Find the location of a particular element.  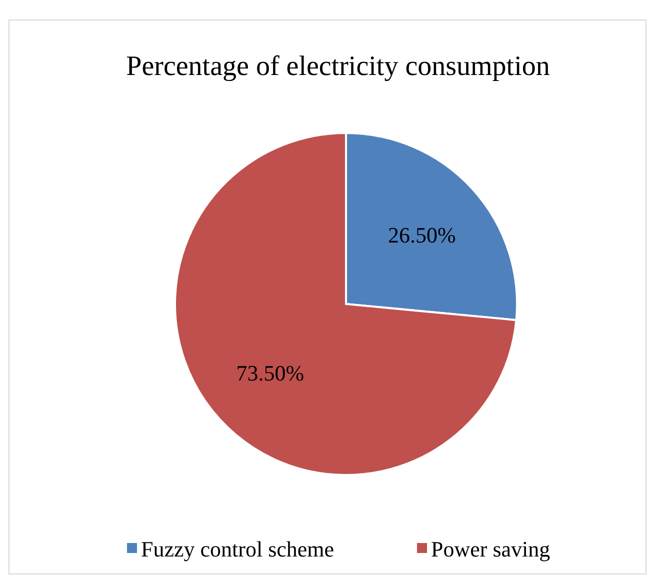

data-label: 26.50% is located at coordinates (422, 235).